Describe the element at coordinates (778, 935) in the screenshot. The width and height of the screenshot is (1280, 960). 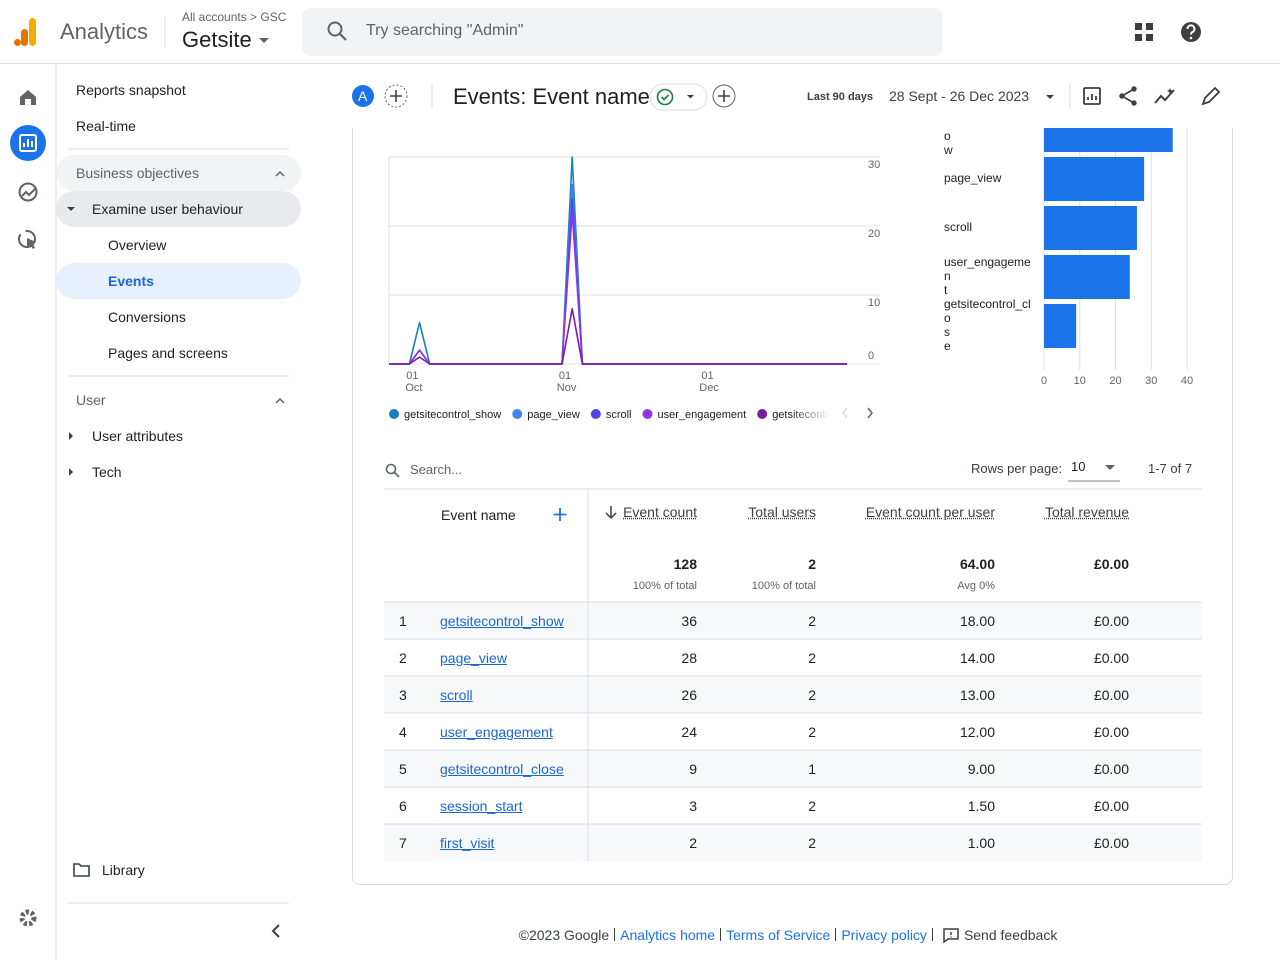
I see `footer-link: Terms of Service` at that location.